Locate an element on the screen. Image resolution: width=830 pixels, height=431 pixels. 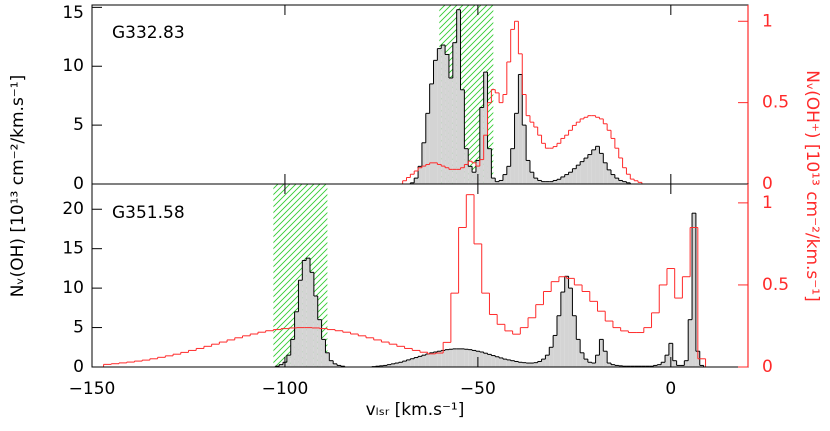
panel-label: G351.58 is located at coordinates (148, 213).